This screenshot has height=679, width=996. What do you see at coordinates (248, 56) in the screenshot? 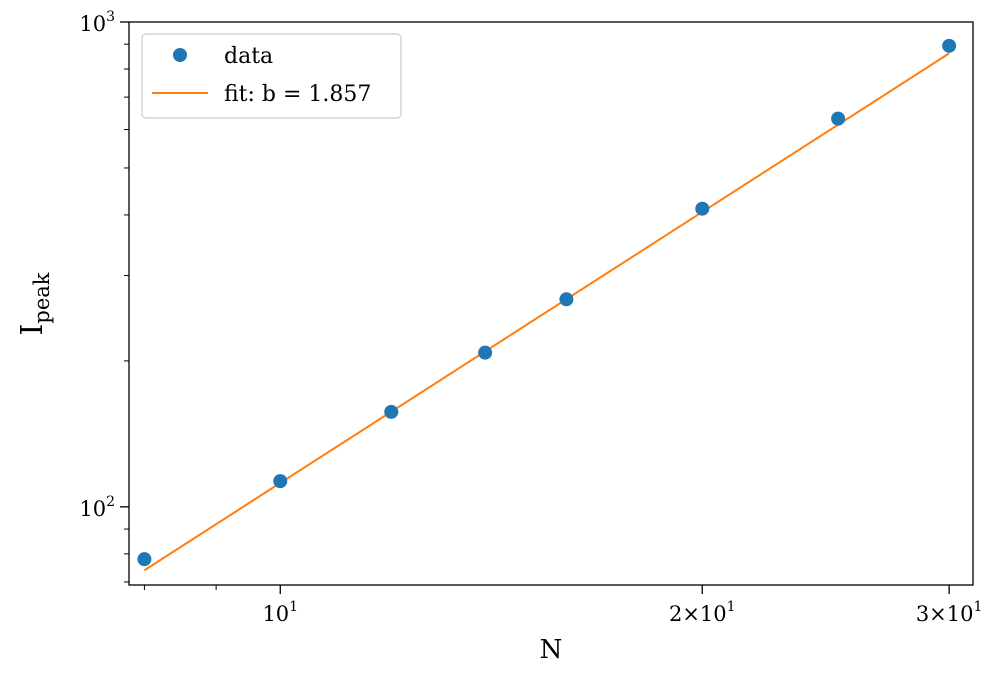
I see `legend-label-data: data` at bounding box center [248, 56].